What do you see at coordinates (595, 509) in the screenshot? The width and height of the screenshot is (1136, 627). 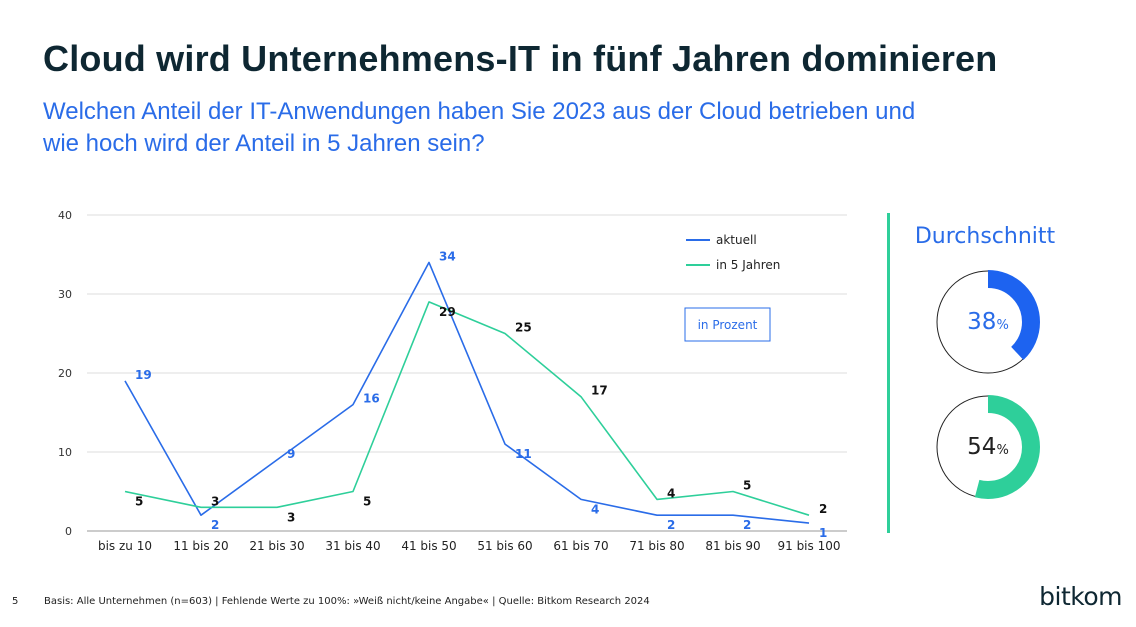 I see `data-label-aktuell: 4` at bounding box center [595, 509].